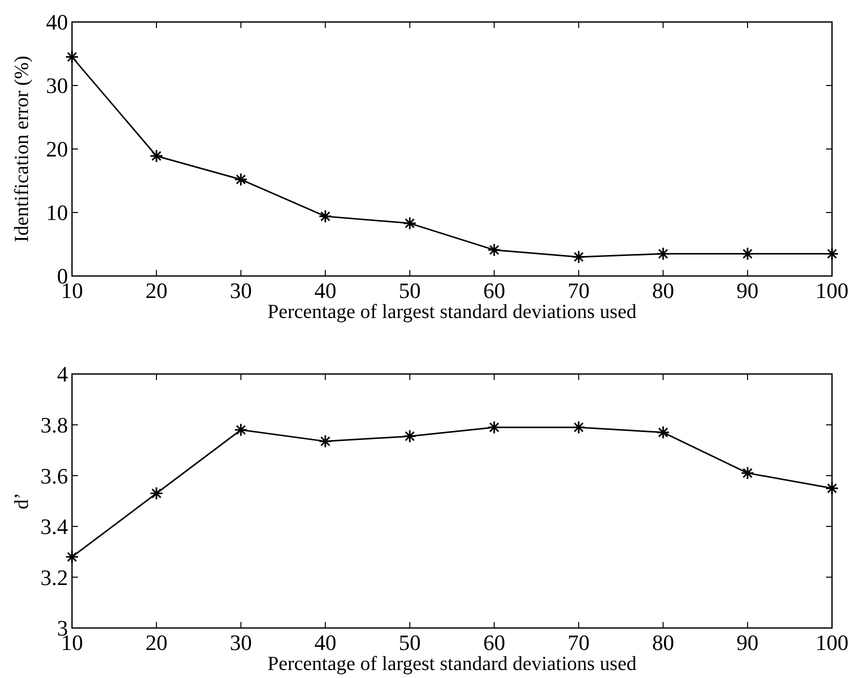 This screenshot has width=859, height=678. What do you see at coordinates (57, 149) in the screenshot?
I see `y-tick-label: 20` at bounding box center [57, 149].